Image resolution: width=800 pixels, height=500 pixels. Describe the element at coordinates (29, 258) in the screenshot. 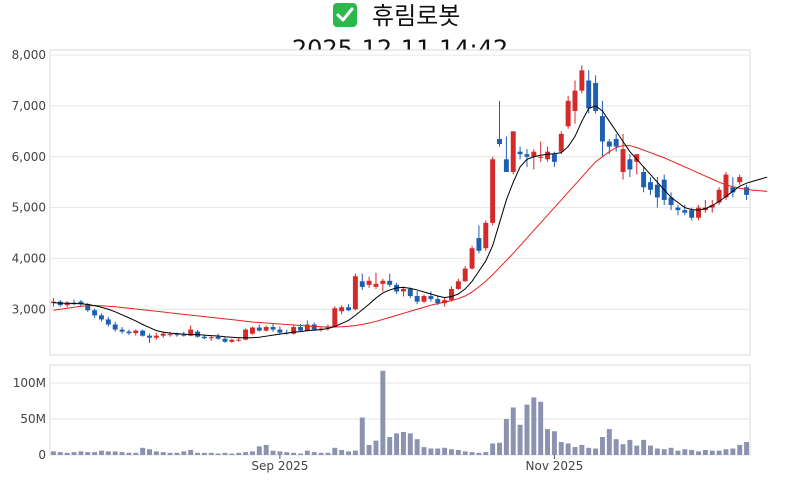

I see `price-y-tick-label: 4,000` at that location.